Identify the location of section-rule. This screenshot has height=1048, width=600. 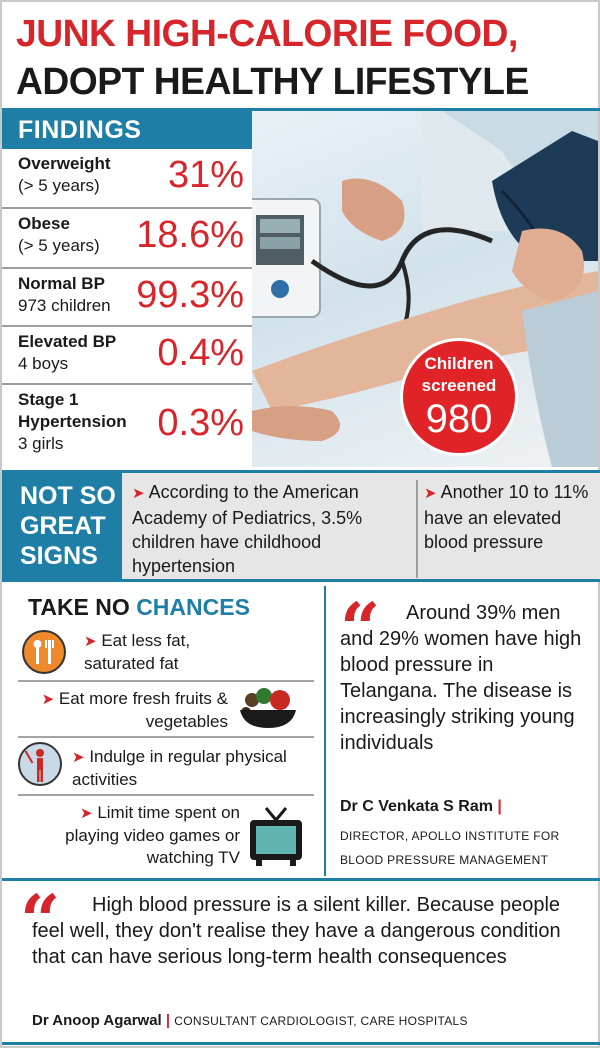
(301, 879).